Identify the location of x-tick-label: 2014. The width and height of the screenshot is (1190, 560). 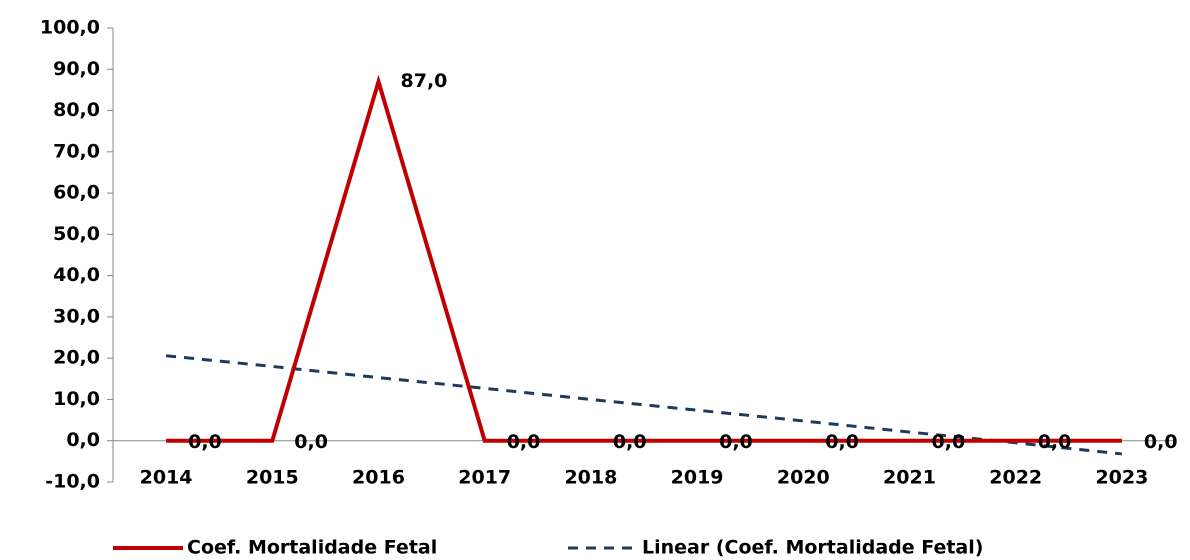
(166, 478).